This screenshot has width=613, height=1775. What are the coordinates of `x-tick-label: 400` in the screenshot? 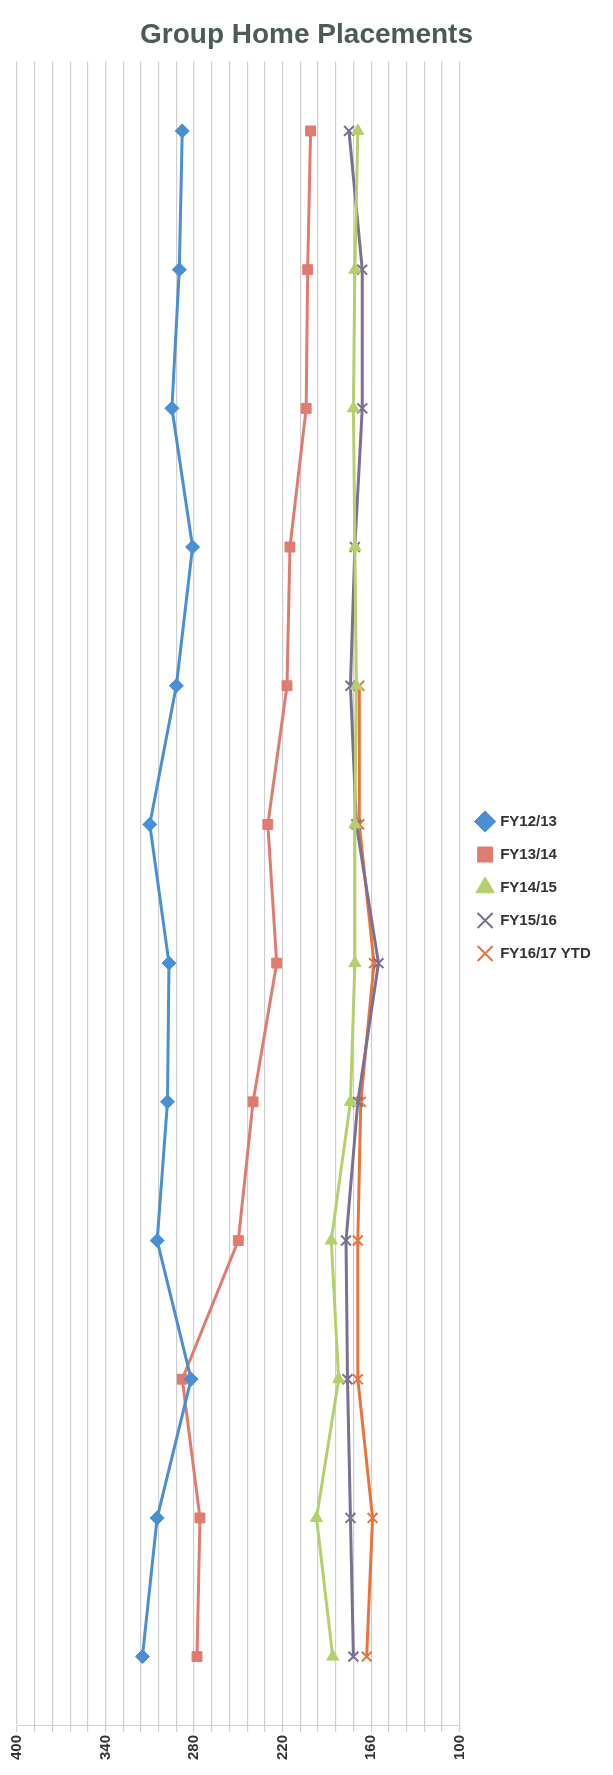 It's located at (16, 1747).